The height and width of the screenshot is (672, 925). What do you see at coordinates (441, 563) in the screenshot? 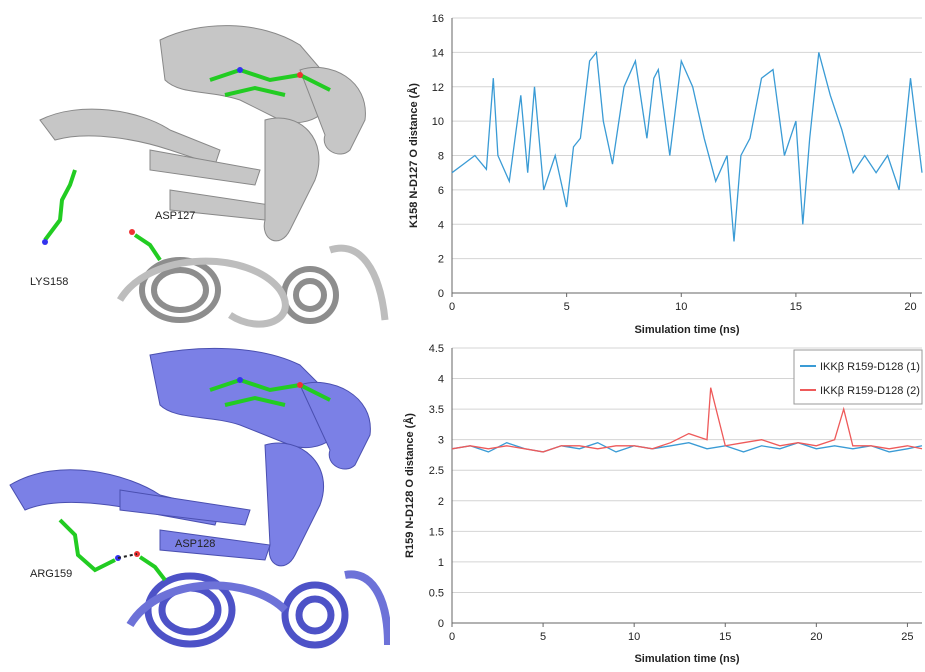
I see `y-tick-label: 1` at bounding box center [441, 563].